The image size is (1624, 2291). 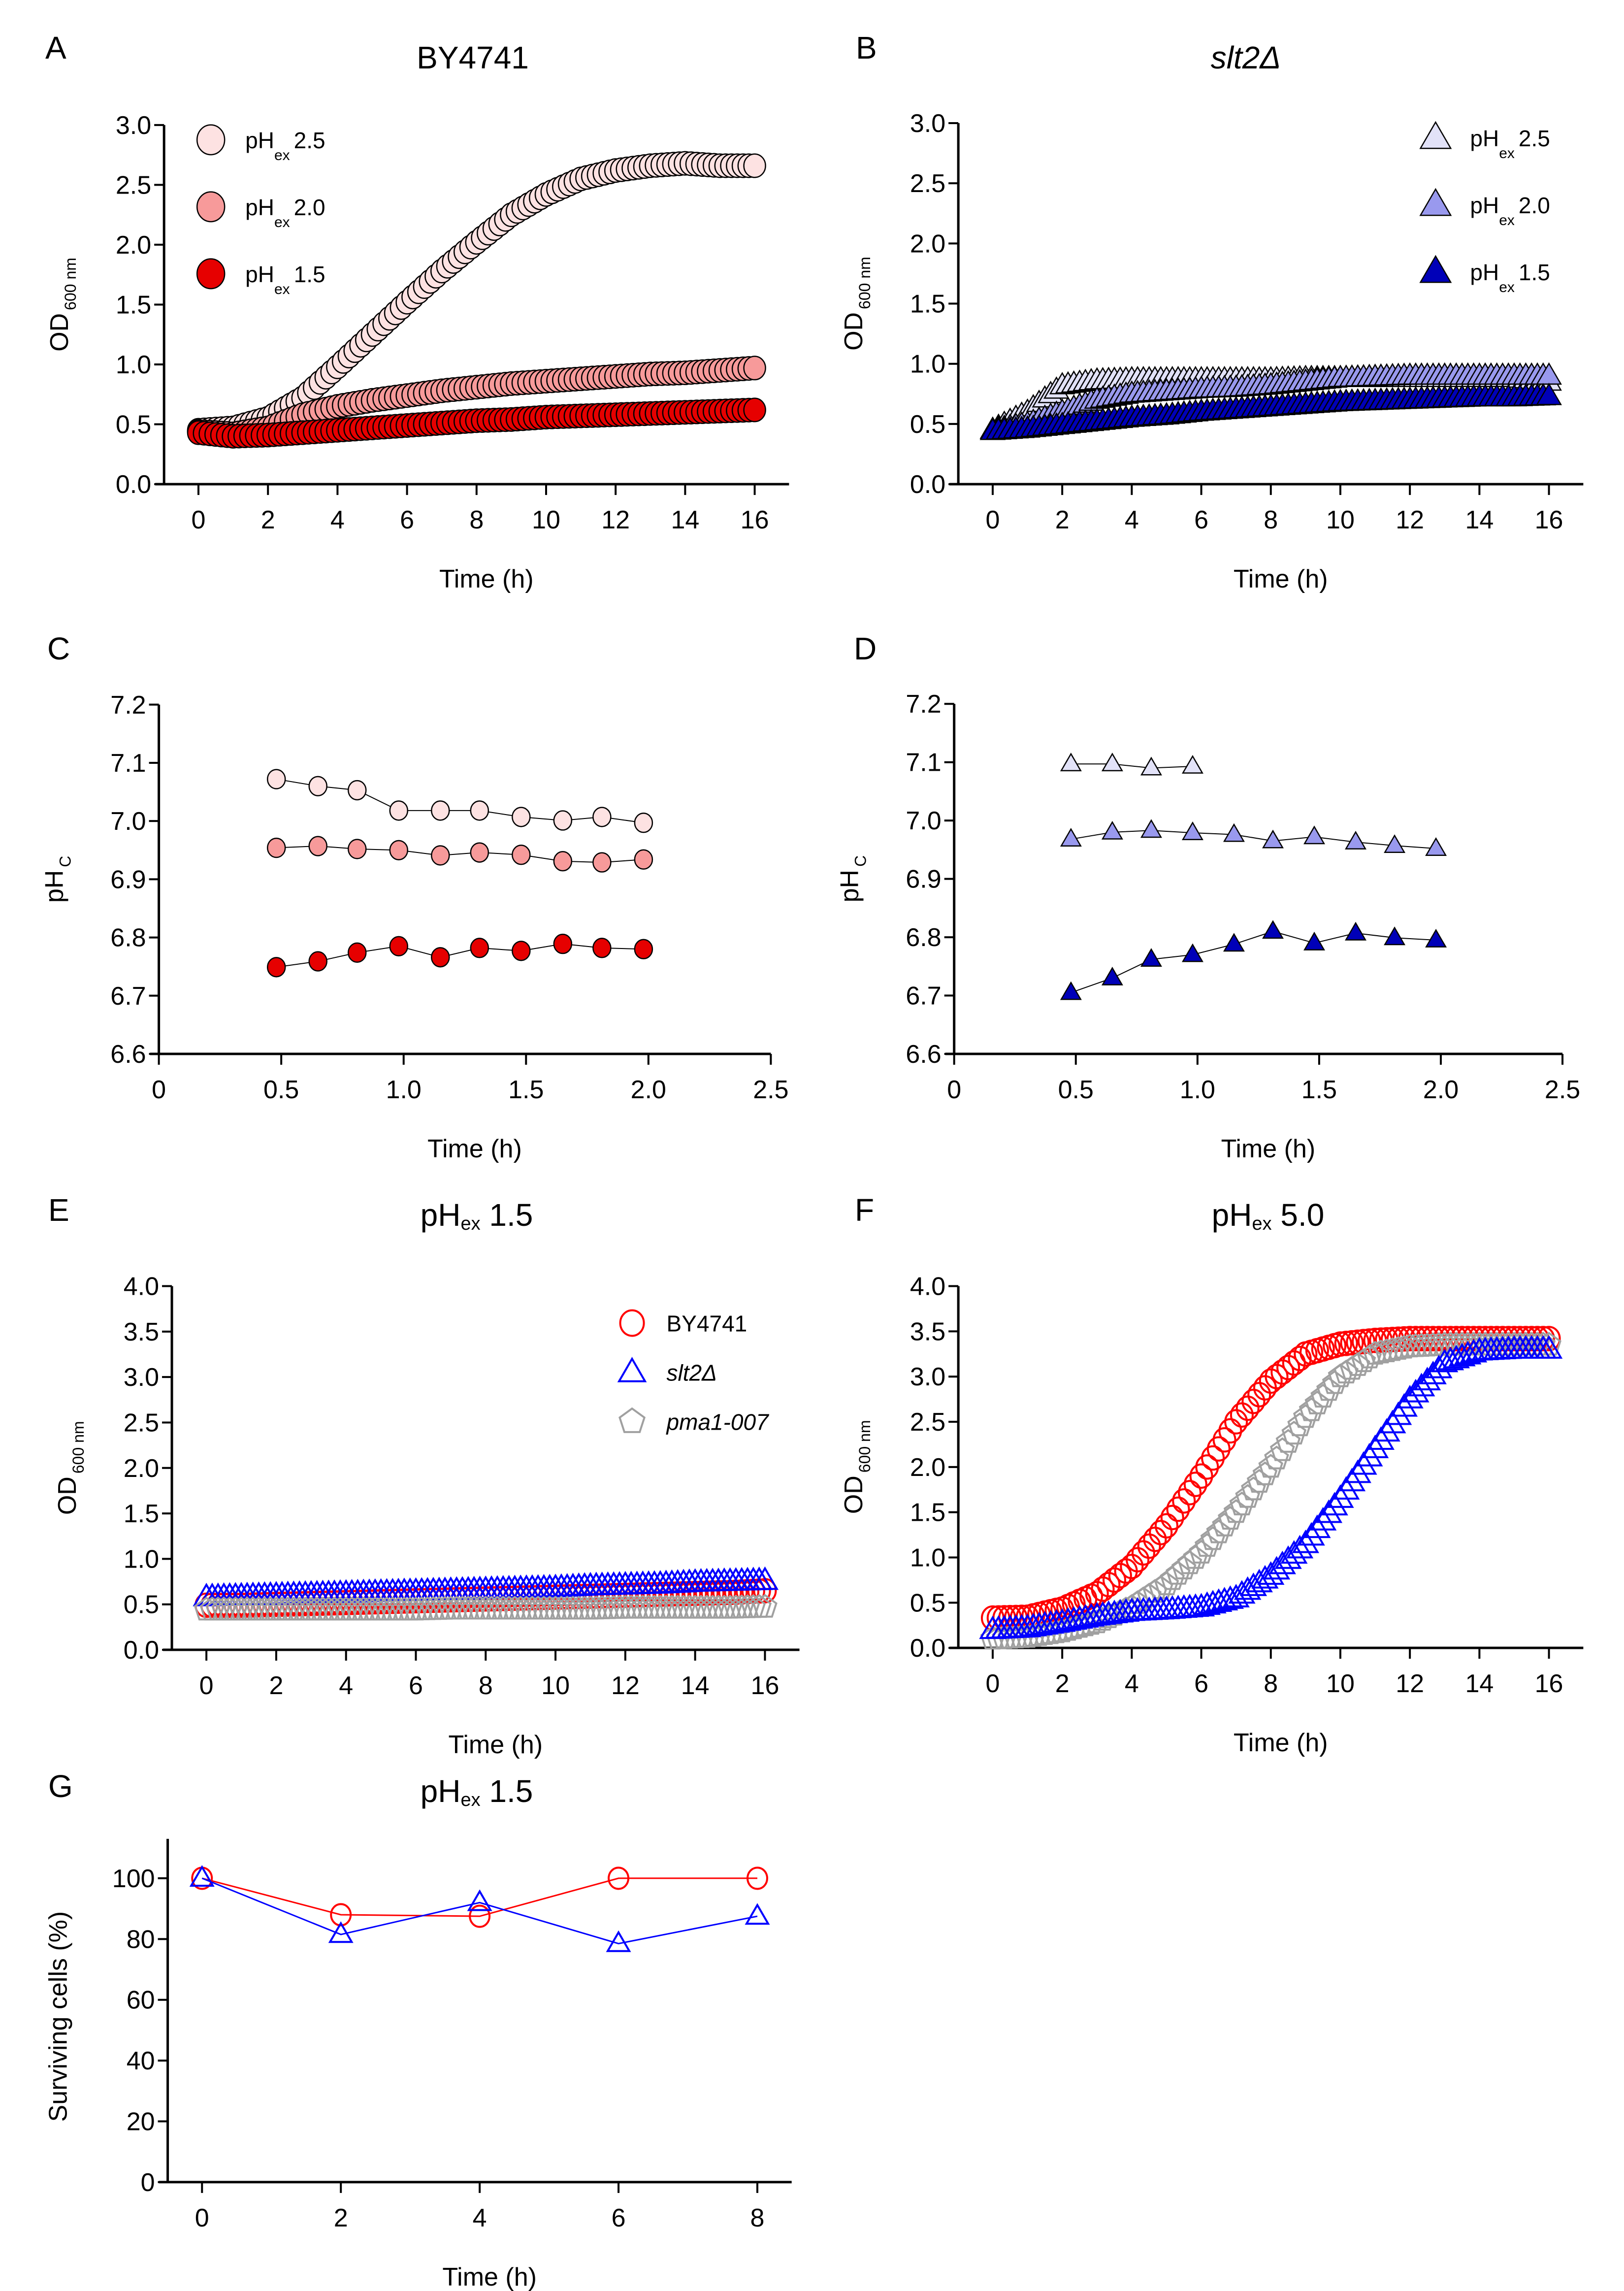 I want to click on y-axis-title: OD 600 nm, so click(x=62, y=305).